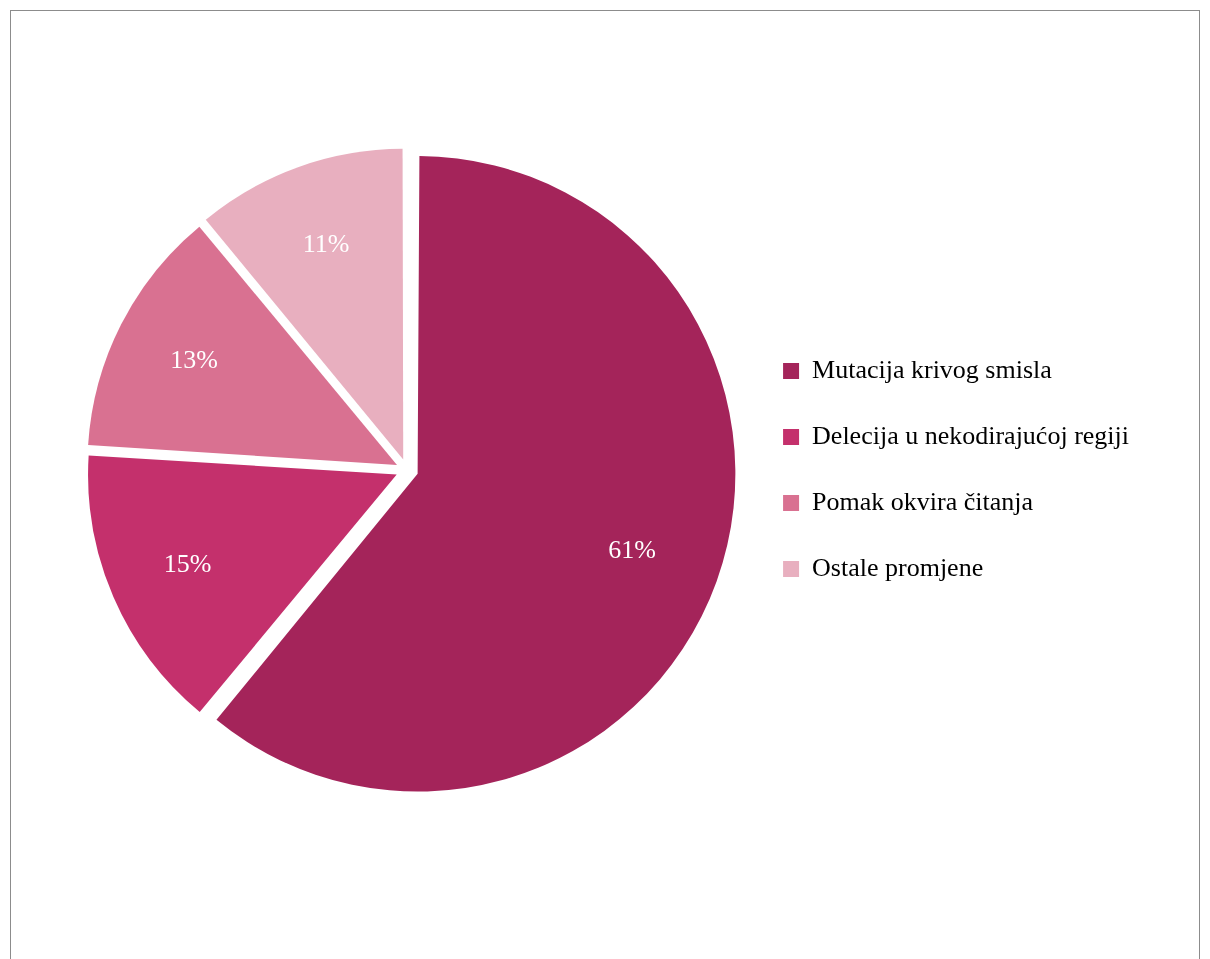 This screenshot has height=959, width=1210. I want to click on data-label: 61%, so click(632, 549).